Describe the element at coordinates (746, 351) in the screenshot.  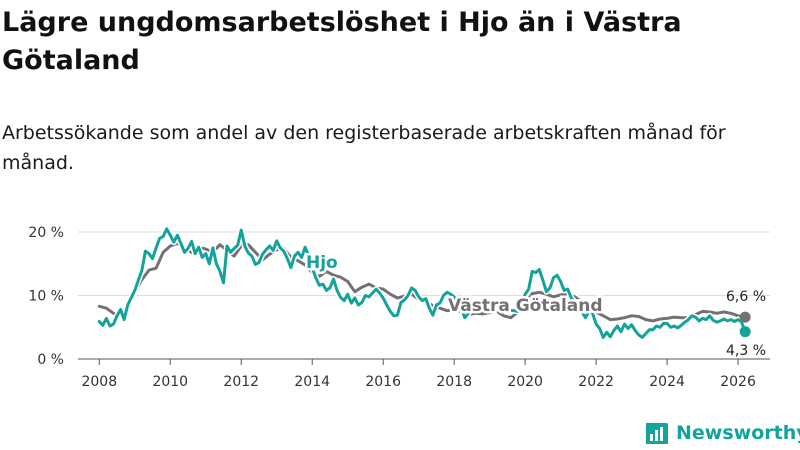
I see `end-label-hjo: 4,3 %` at that location.